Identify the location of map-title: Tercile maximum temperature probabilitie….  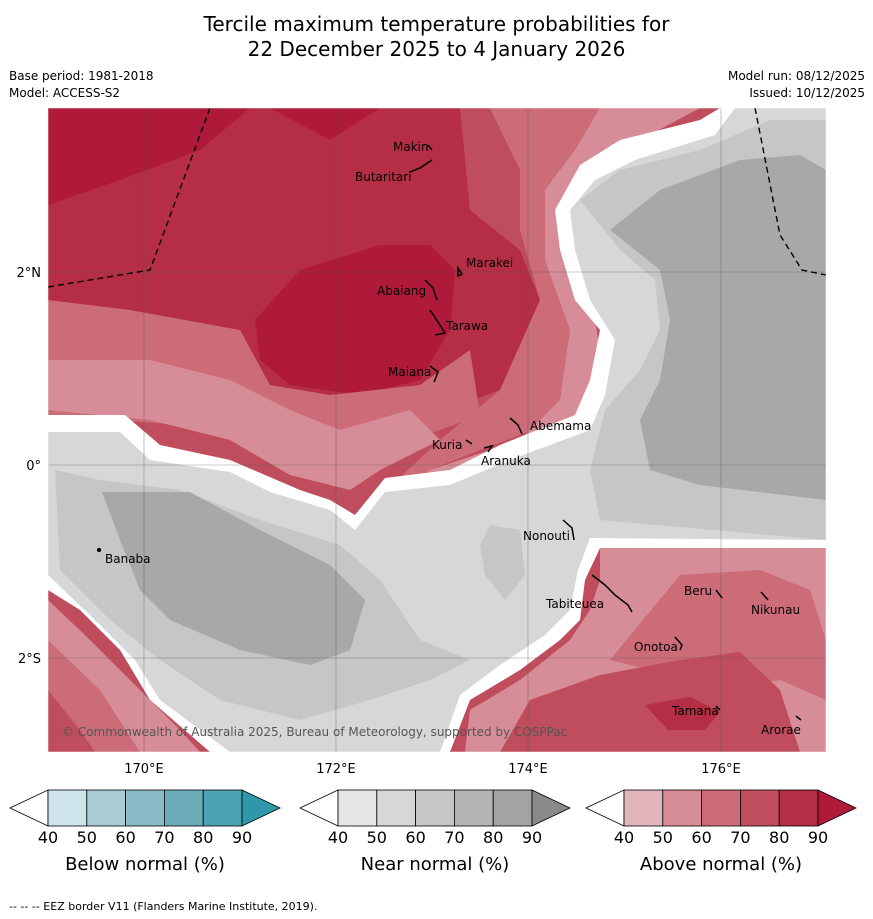
(436, 37).